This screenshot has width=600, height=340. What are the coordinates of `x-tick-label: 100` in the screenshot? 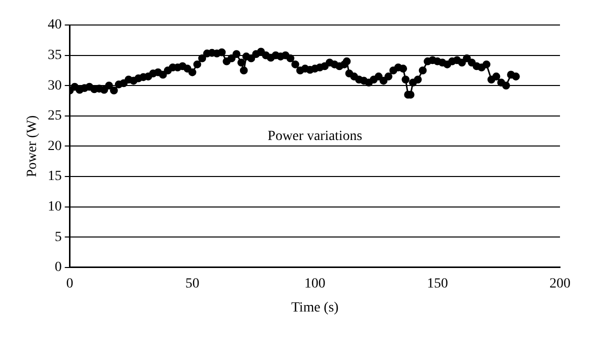 It's located at (315, 284).